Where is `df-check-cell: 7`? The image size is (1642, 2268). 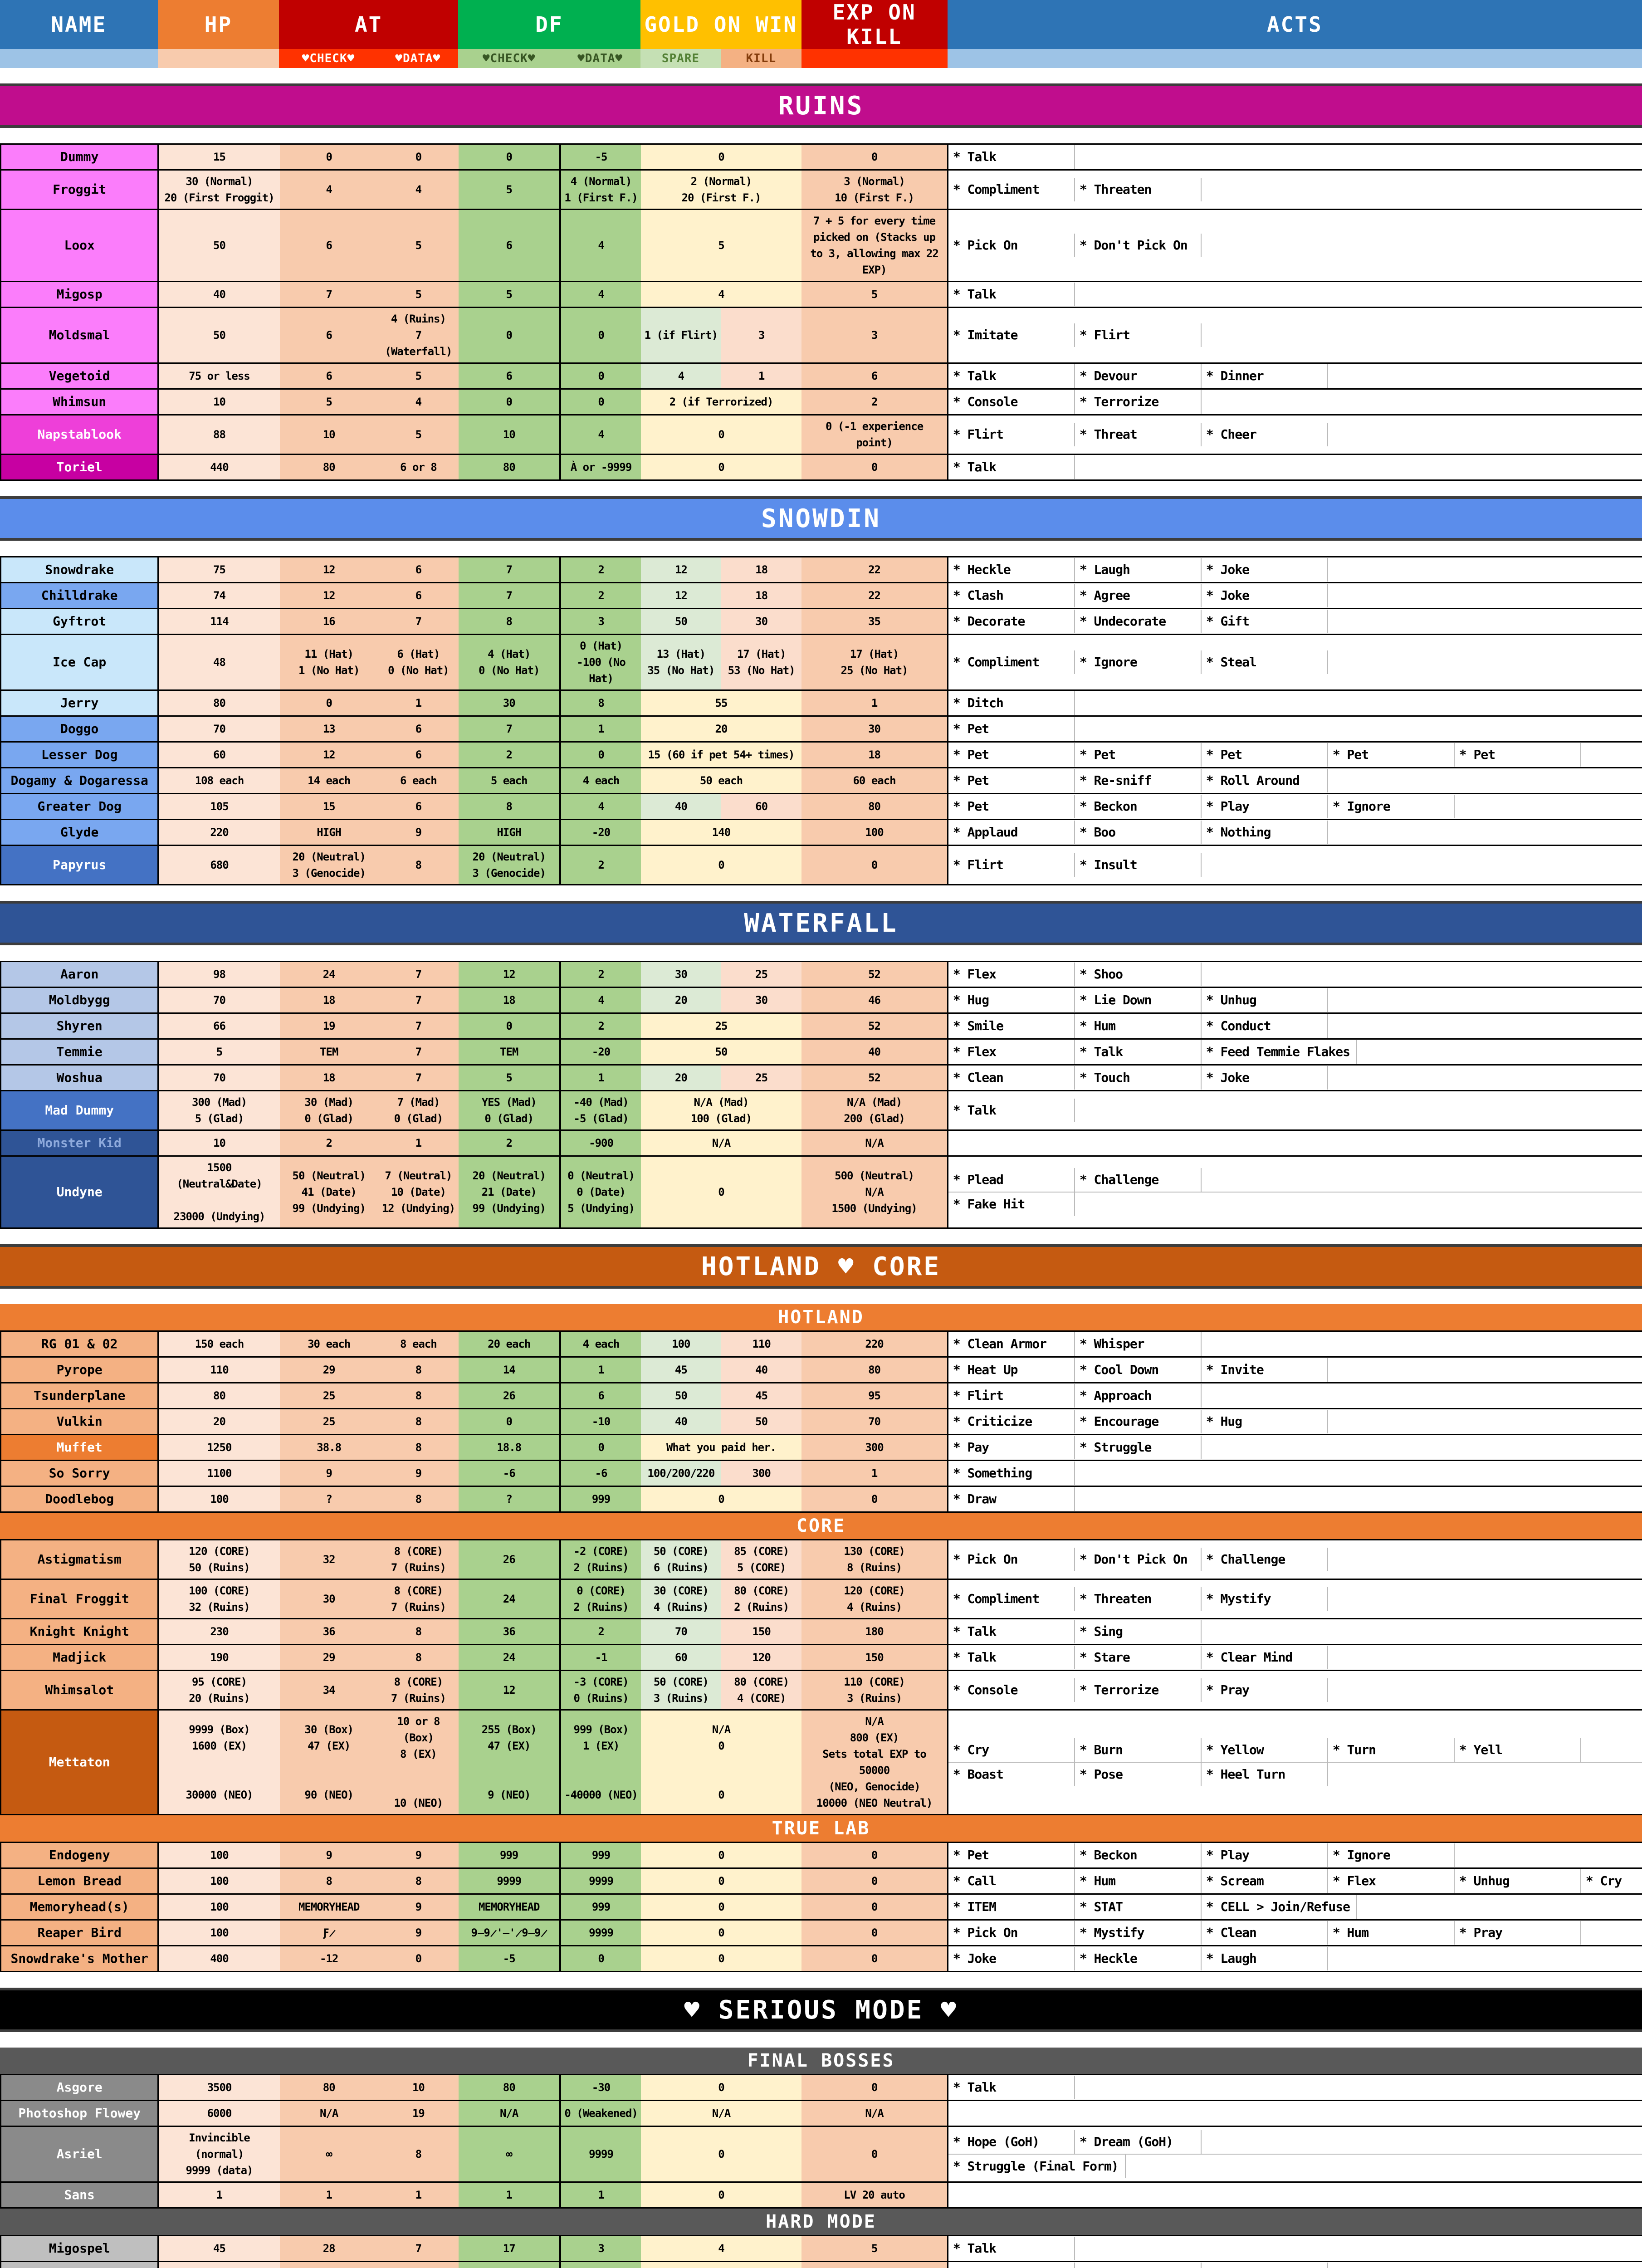
df-check-cell: 7 is located at coordinates (510, 729).